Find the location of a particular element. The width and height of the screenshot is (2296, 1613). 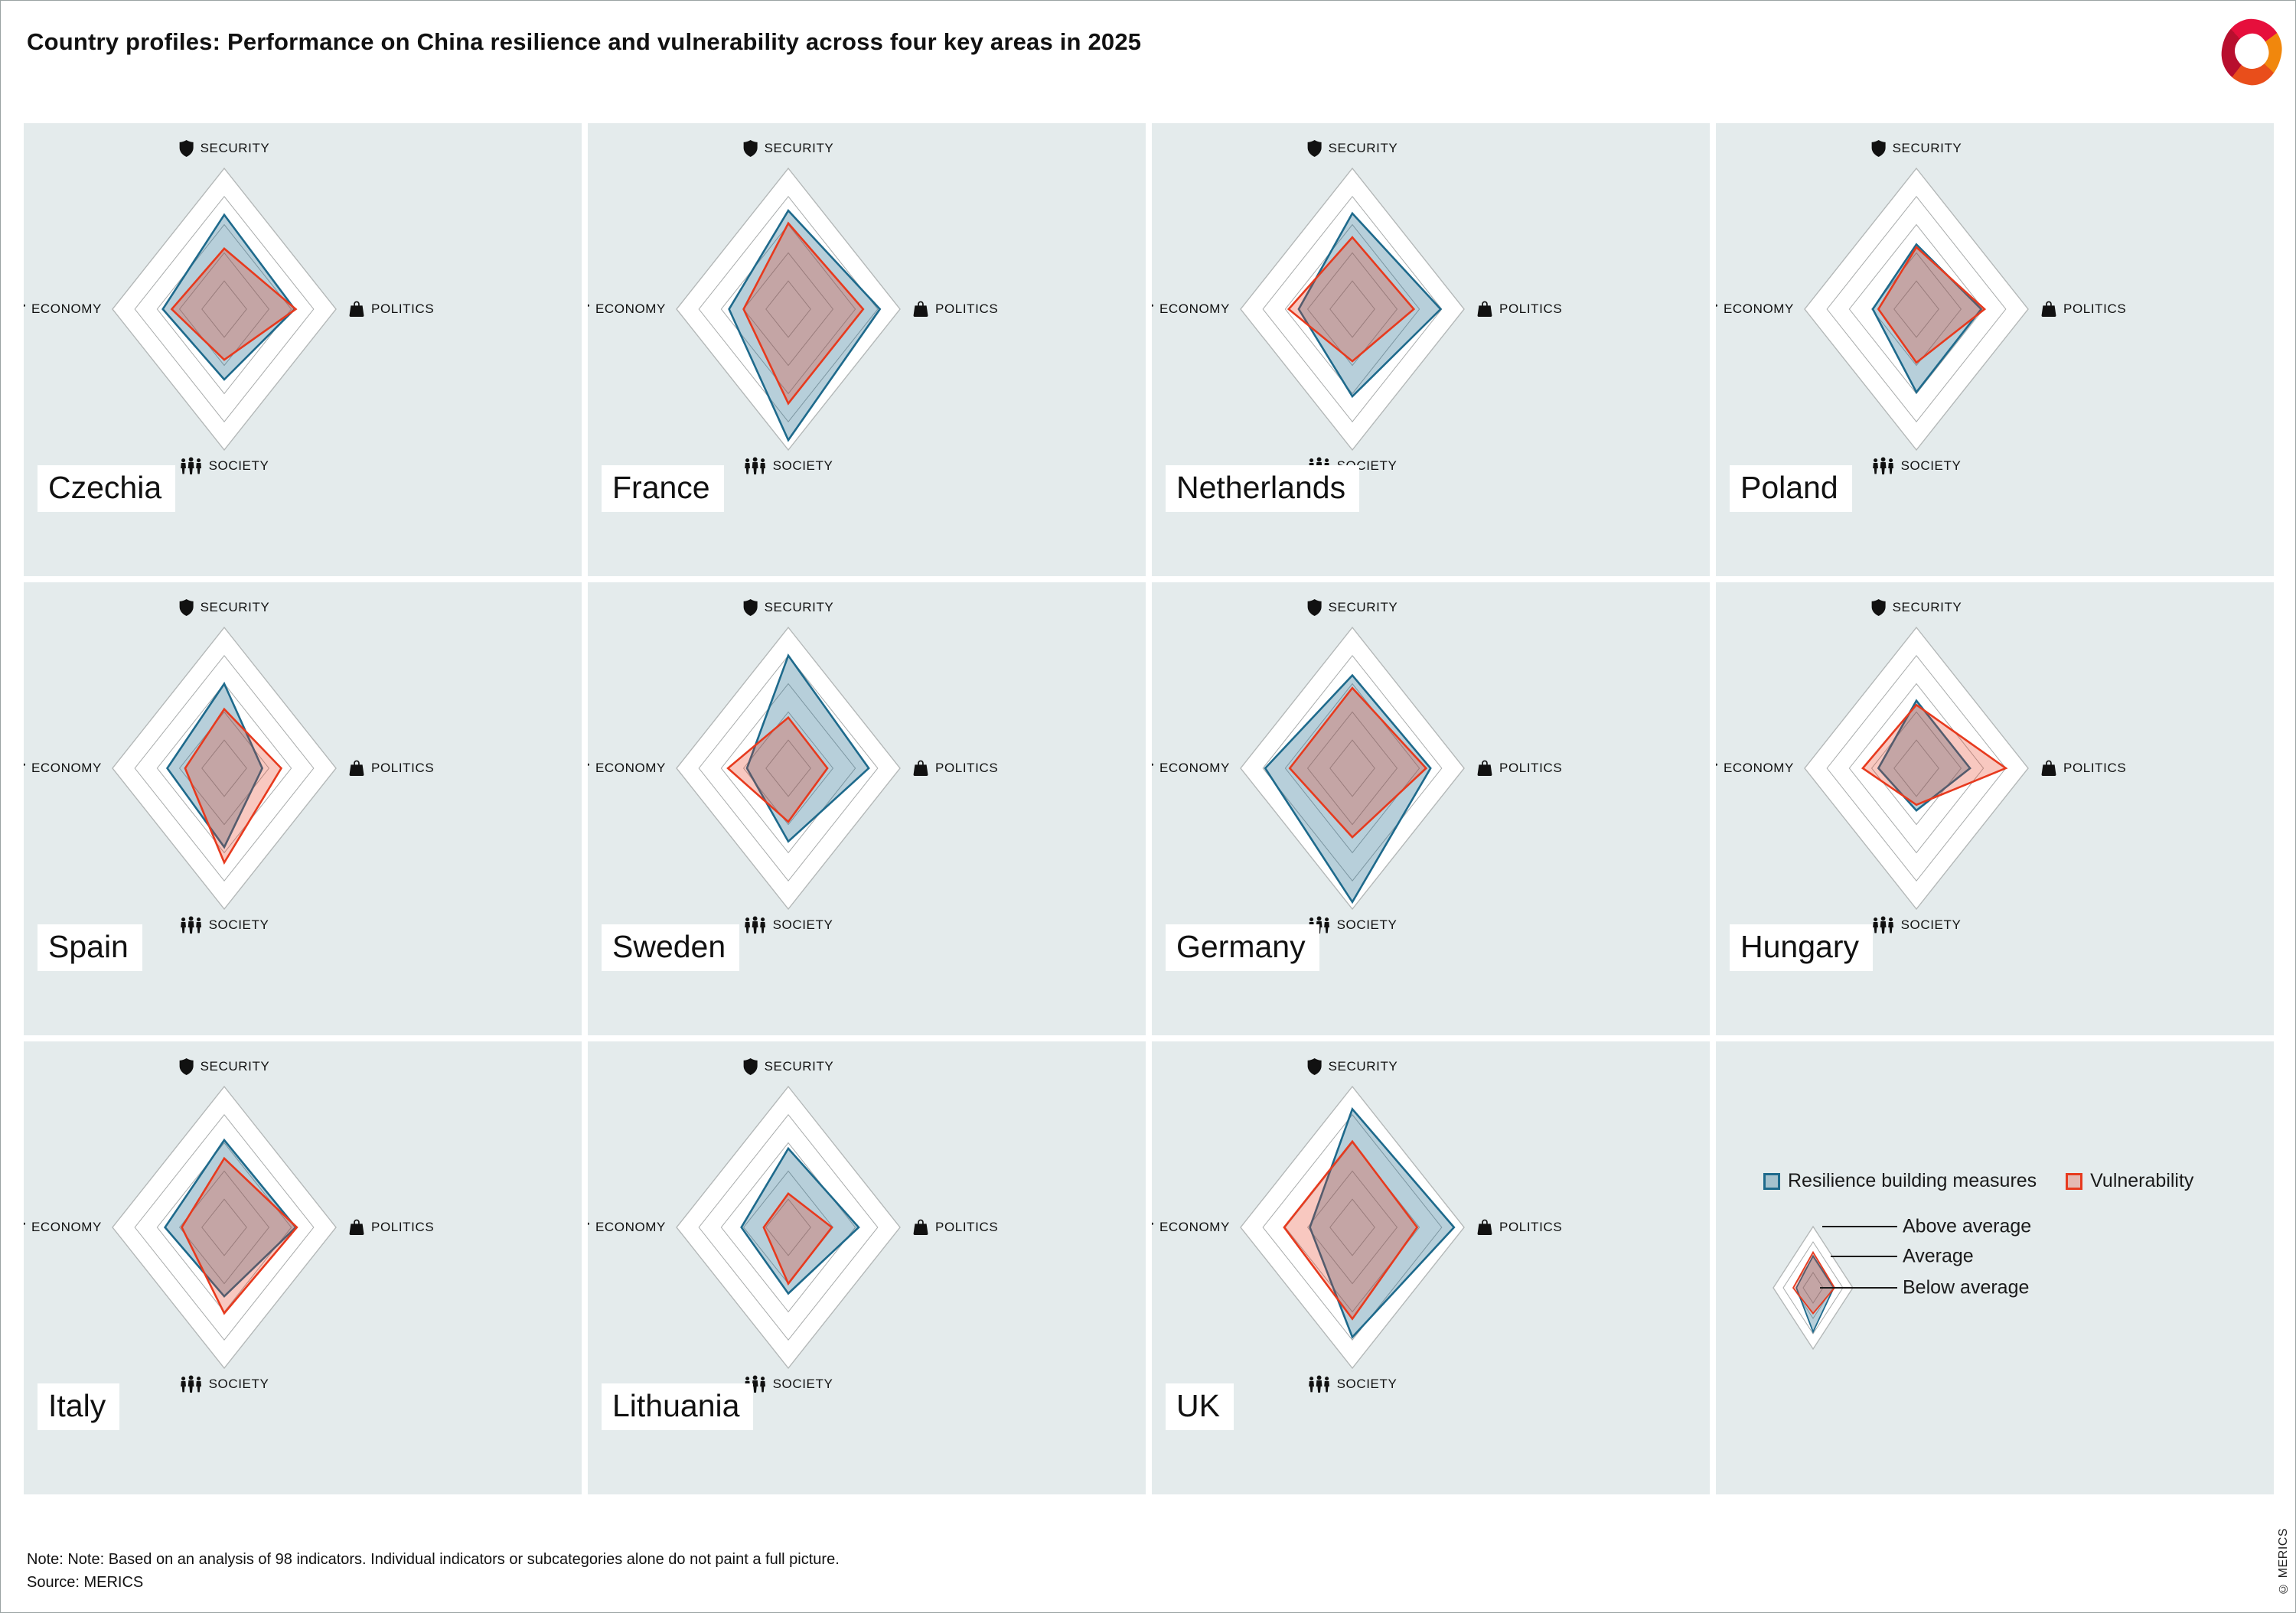

chart-cell-spain: SECURITY POLITICS SOCIETY ECONOMY Spain is located at coordinates (303, 808).